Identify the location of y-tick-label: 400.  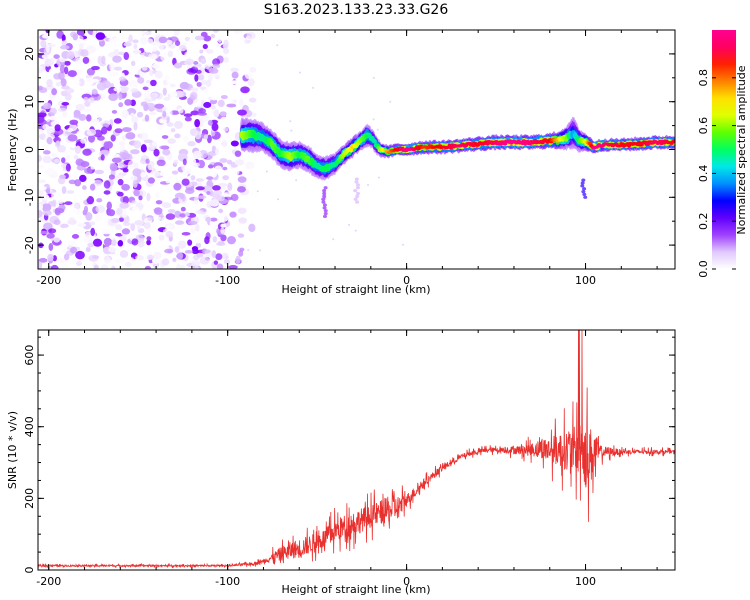
(29, 426).